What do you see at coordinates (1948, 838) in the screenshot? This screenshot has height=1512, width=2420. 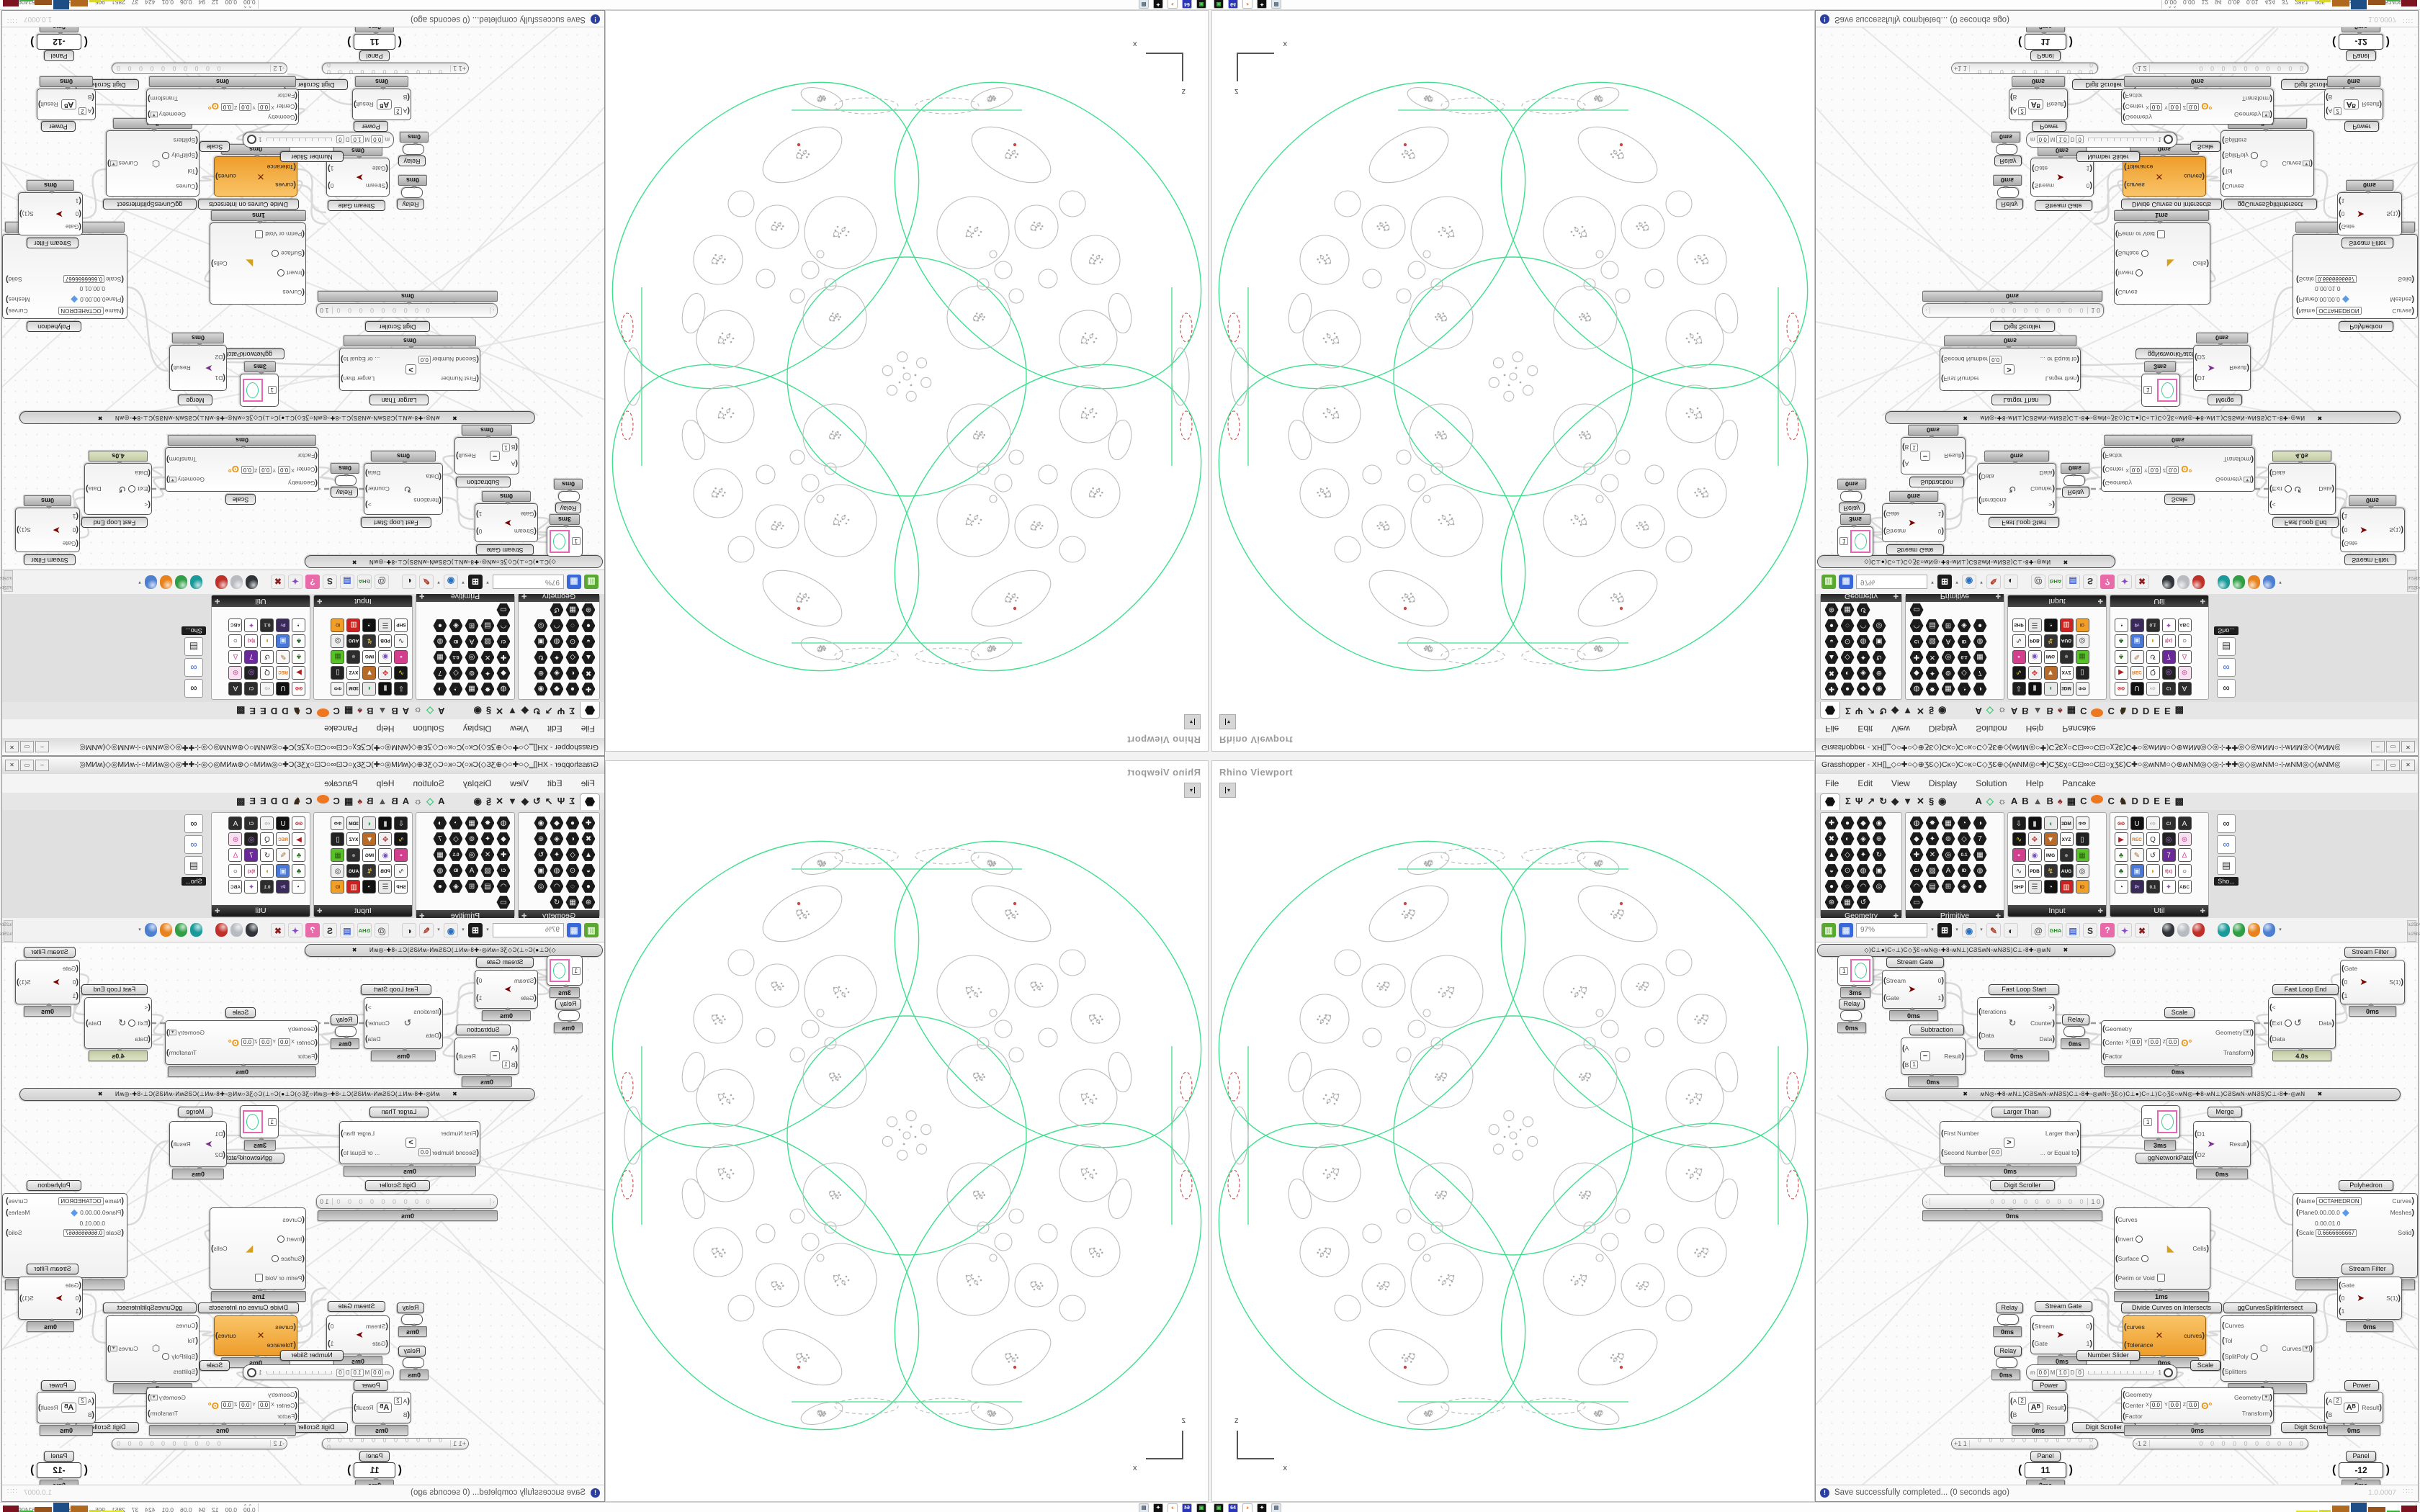 I see `palette-icon: ⊚` at bounding box center [1948, 838].